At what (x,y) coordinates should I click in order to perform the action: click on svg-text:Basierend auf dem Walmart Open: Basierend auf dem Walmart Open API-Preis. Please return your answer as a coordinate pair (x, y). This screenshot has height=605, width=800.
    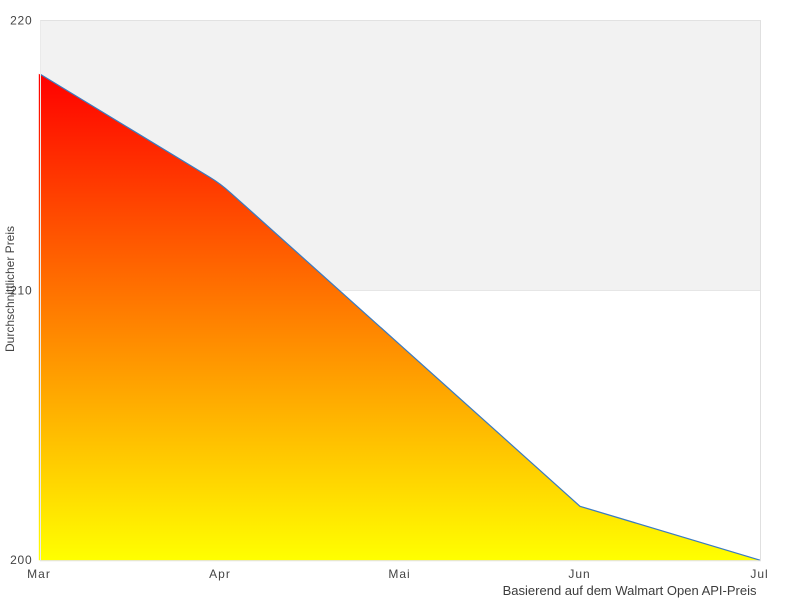
    Looking at the image, I should click on (630, 590).